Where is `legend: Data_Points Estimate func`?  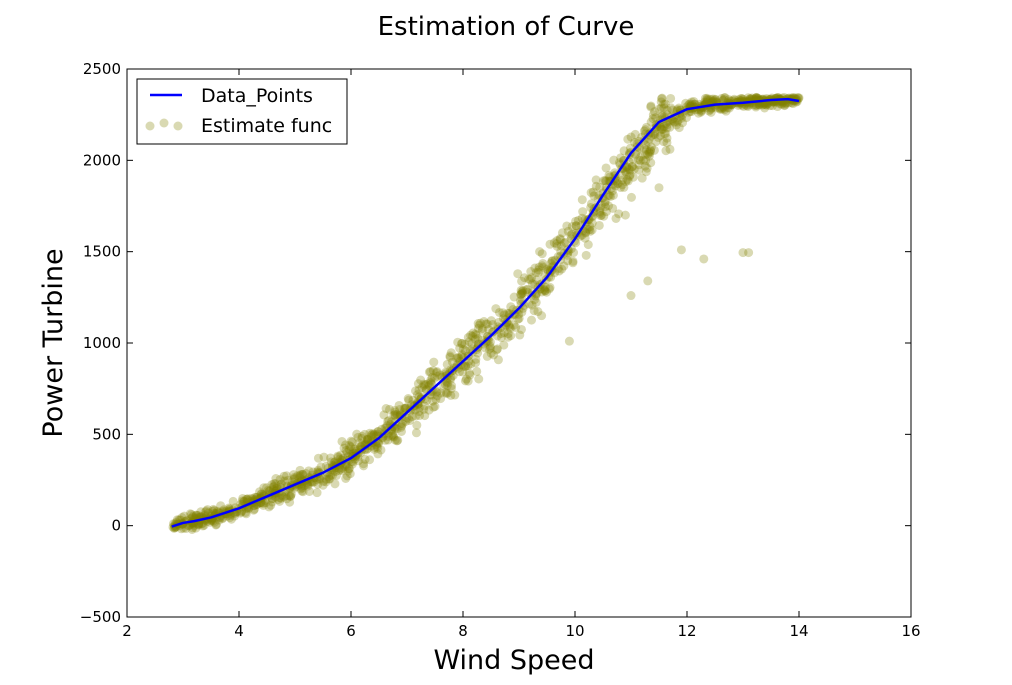
legend: Data_Points Estimate func is located at coordinates (242, 111).